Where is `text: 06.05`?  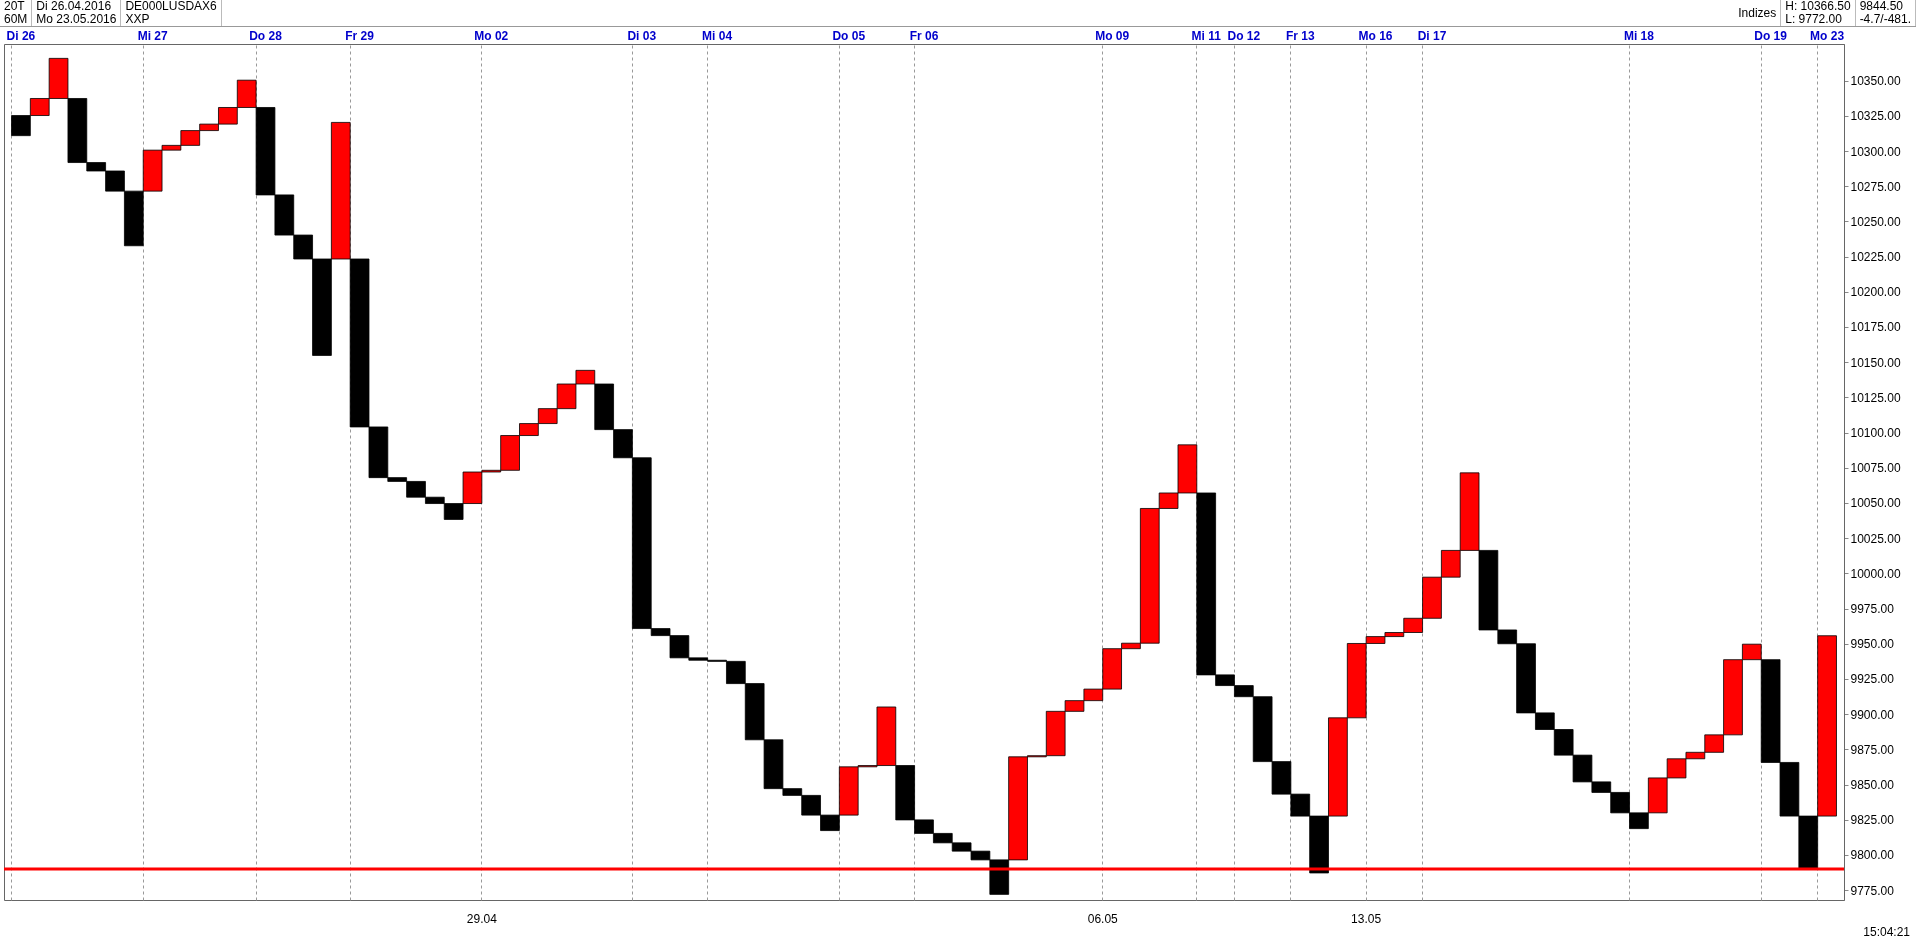
text: 06.05 is located at coordinates (1103, 919).